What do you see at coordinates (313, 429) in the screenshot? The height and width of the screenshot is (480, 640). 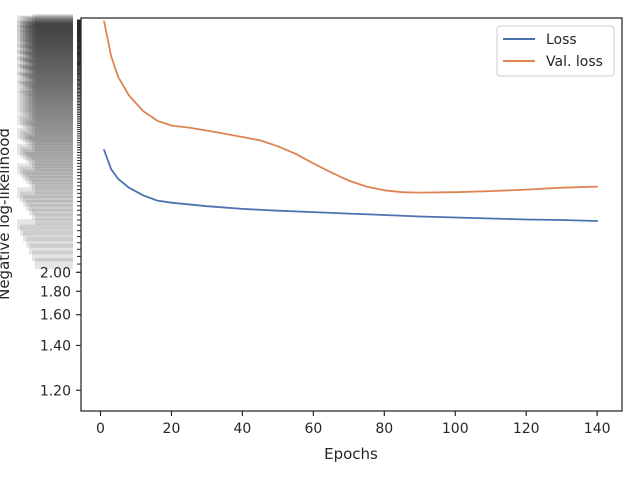 I see `x-tick-label: 60` at bounding box center [313, 429].